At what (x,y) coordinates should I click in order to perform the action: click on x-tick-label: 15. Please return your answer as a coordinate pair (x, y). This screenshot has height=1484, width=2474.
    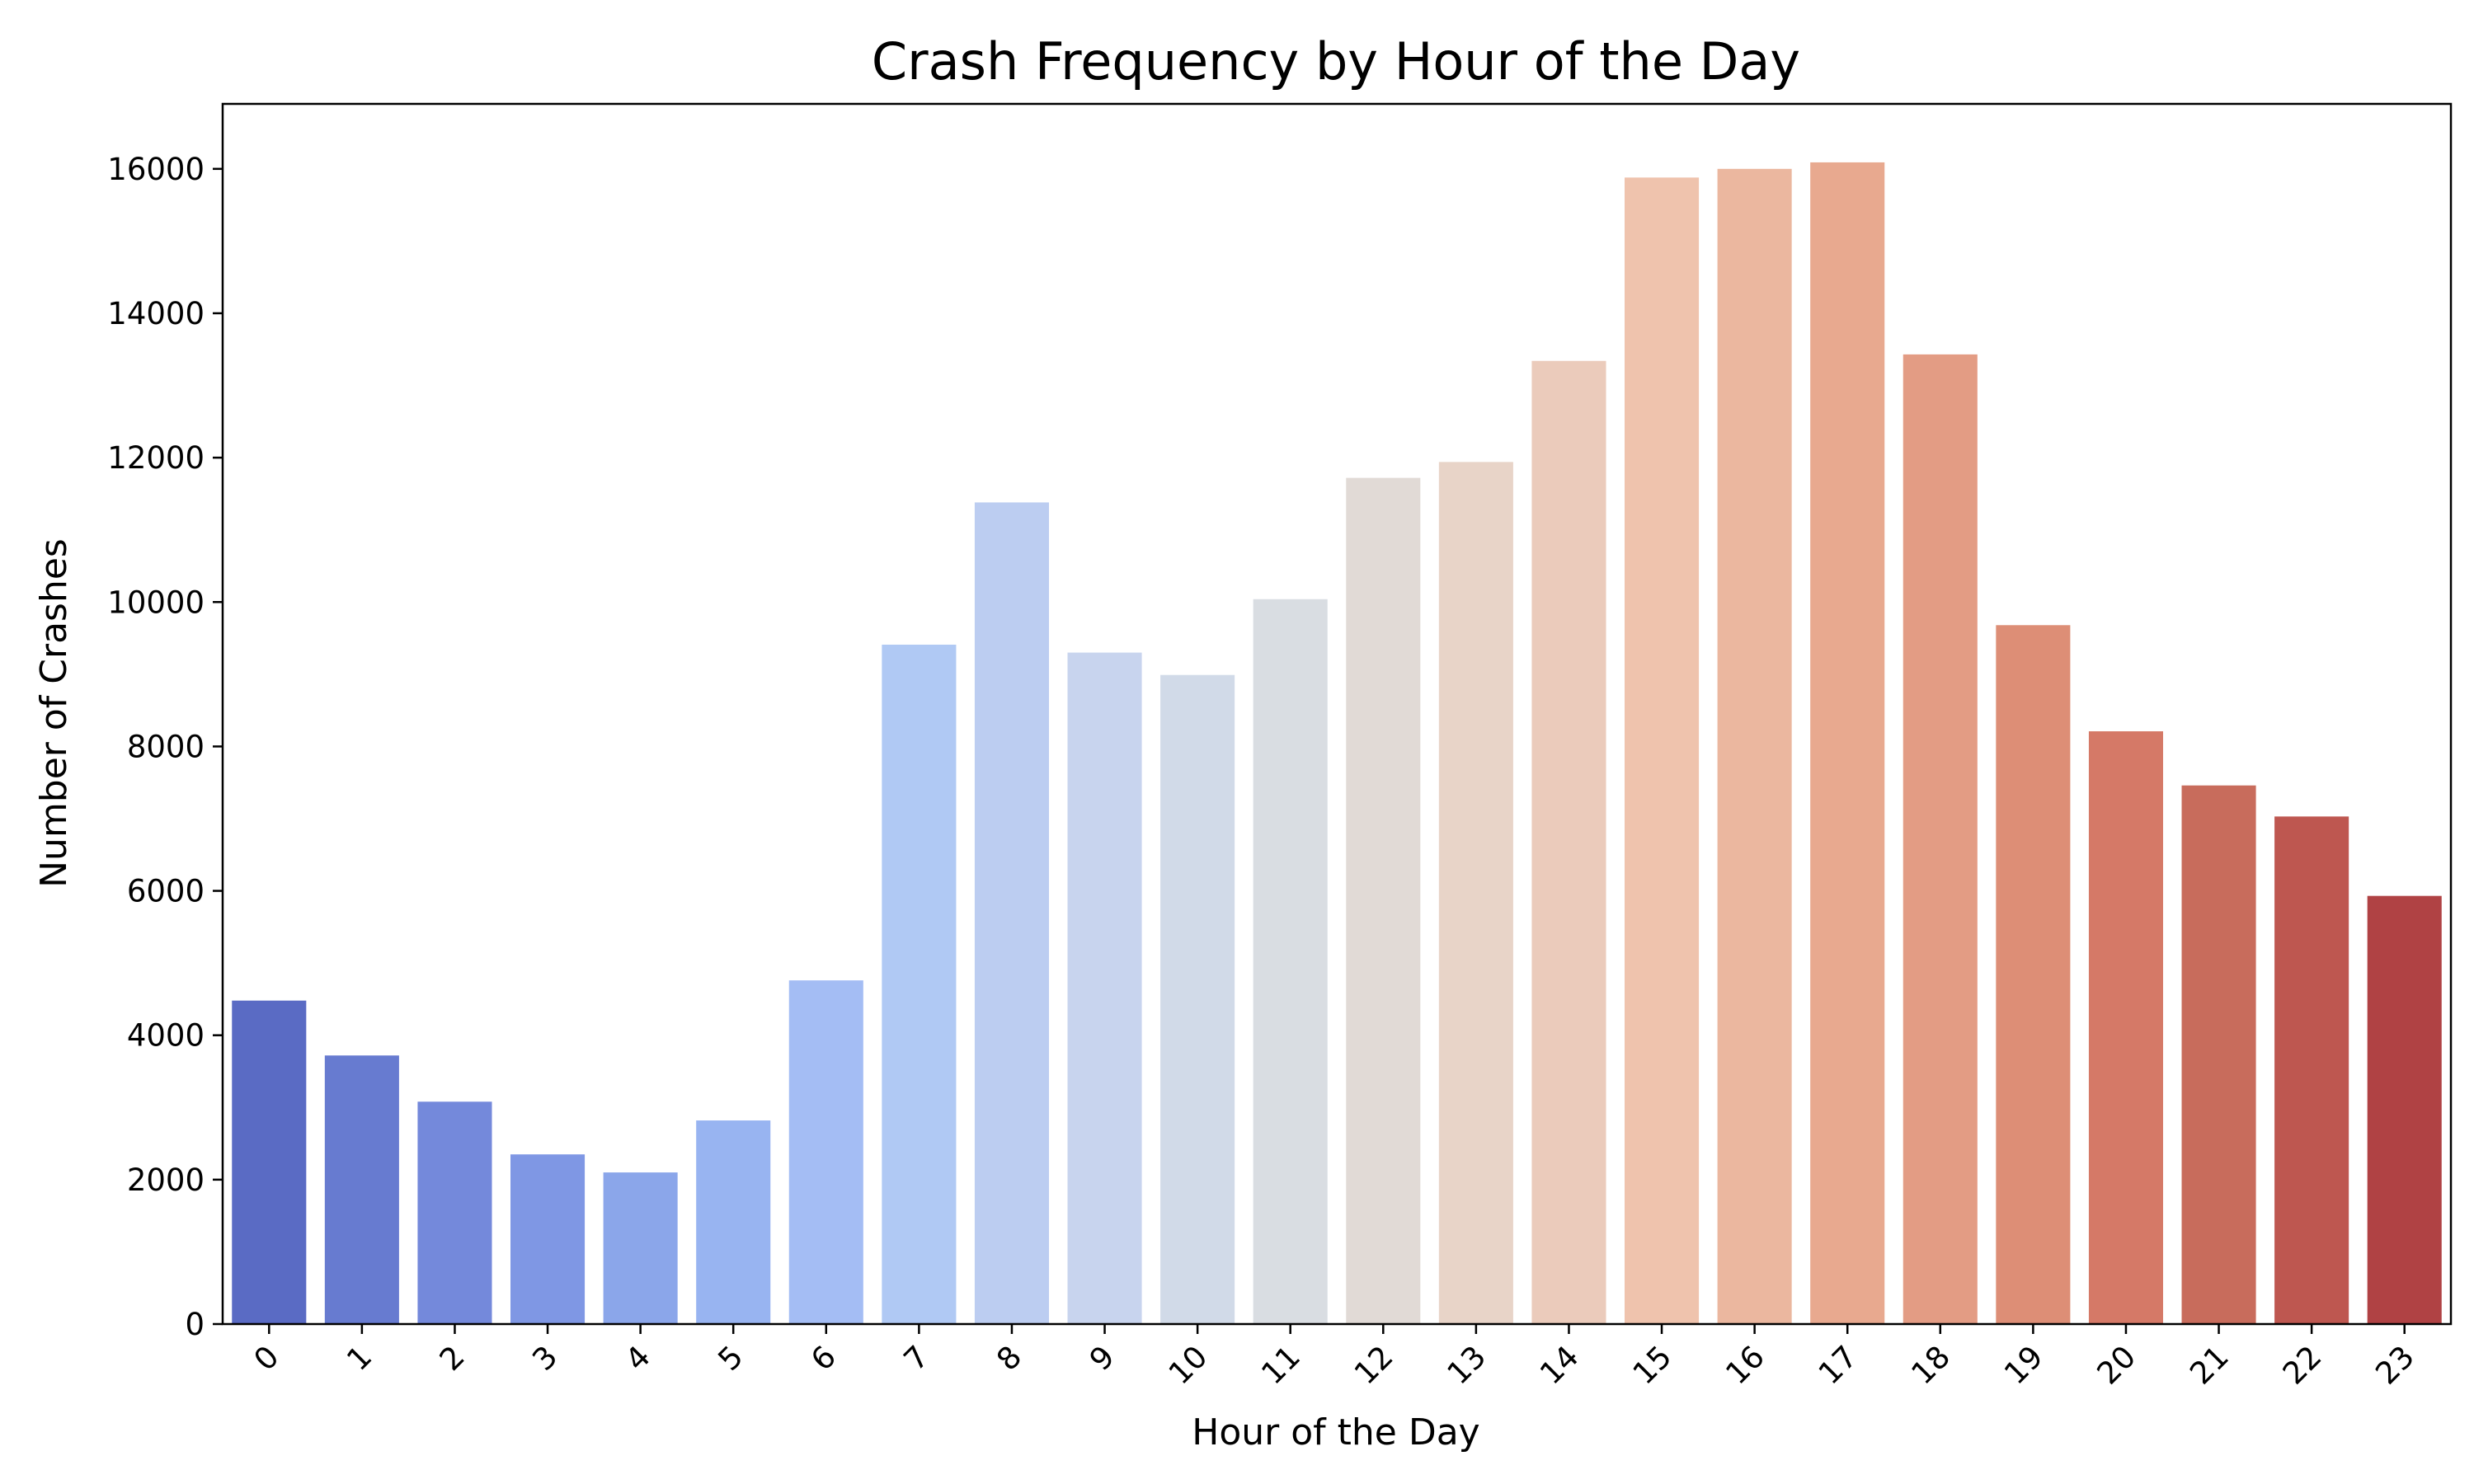
    Looking at the image, I should click on (1652, 1365).